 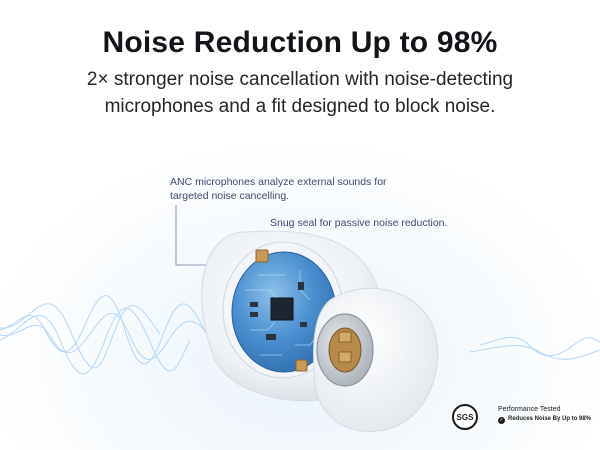 I want to click on processor-chip, so click(x=282, y=309).